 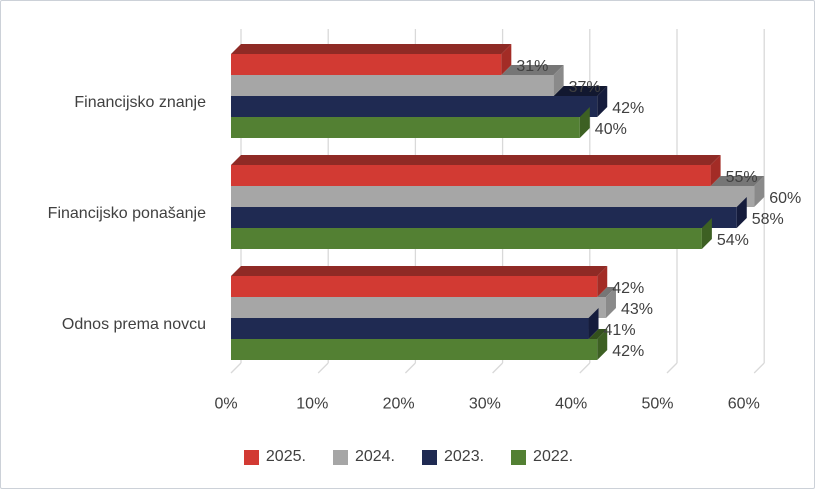 I want to click on category-label: Financijsko znanje, so click(x=140, y=102).